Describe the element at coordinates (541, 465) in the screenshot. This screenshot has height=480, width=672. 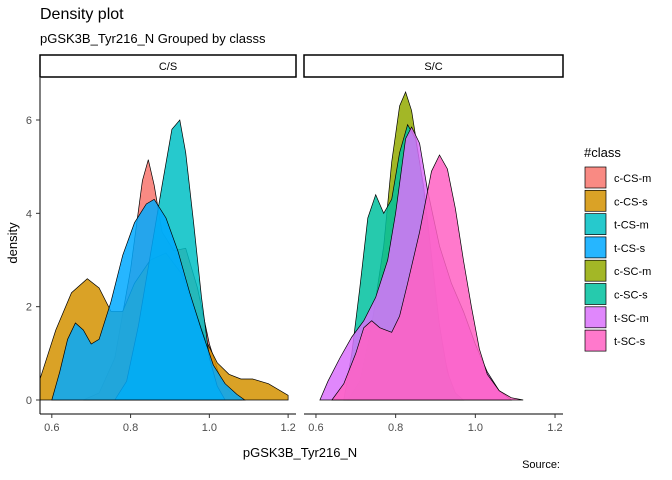
I see `chart-caption: Source:` at that location.